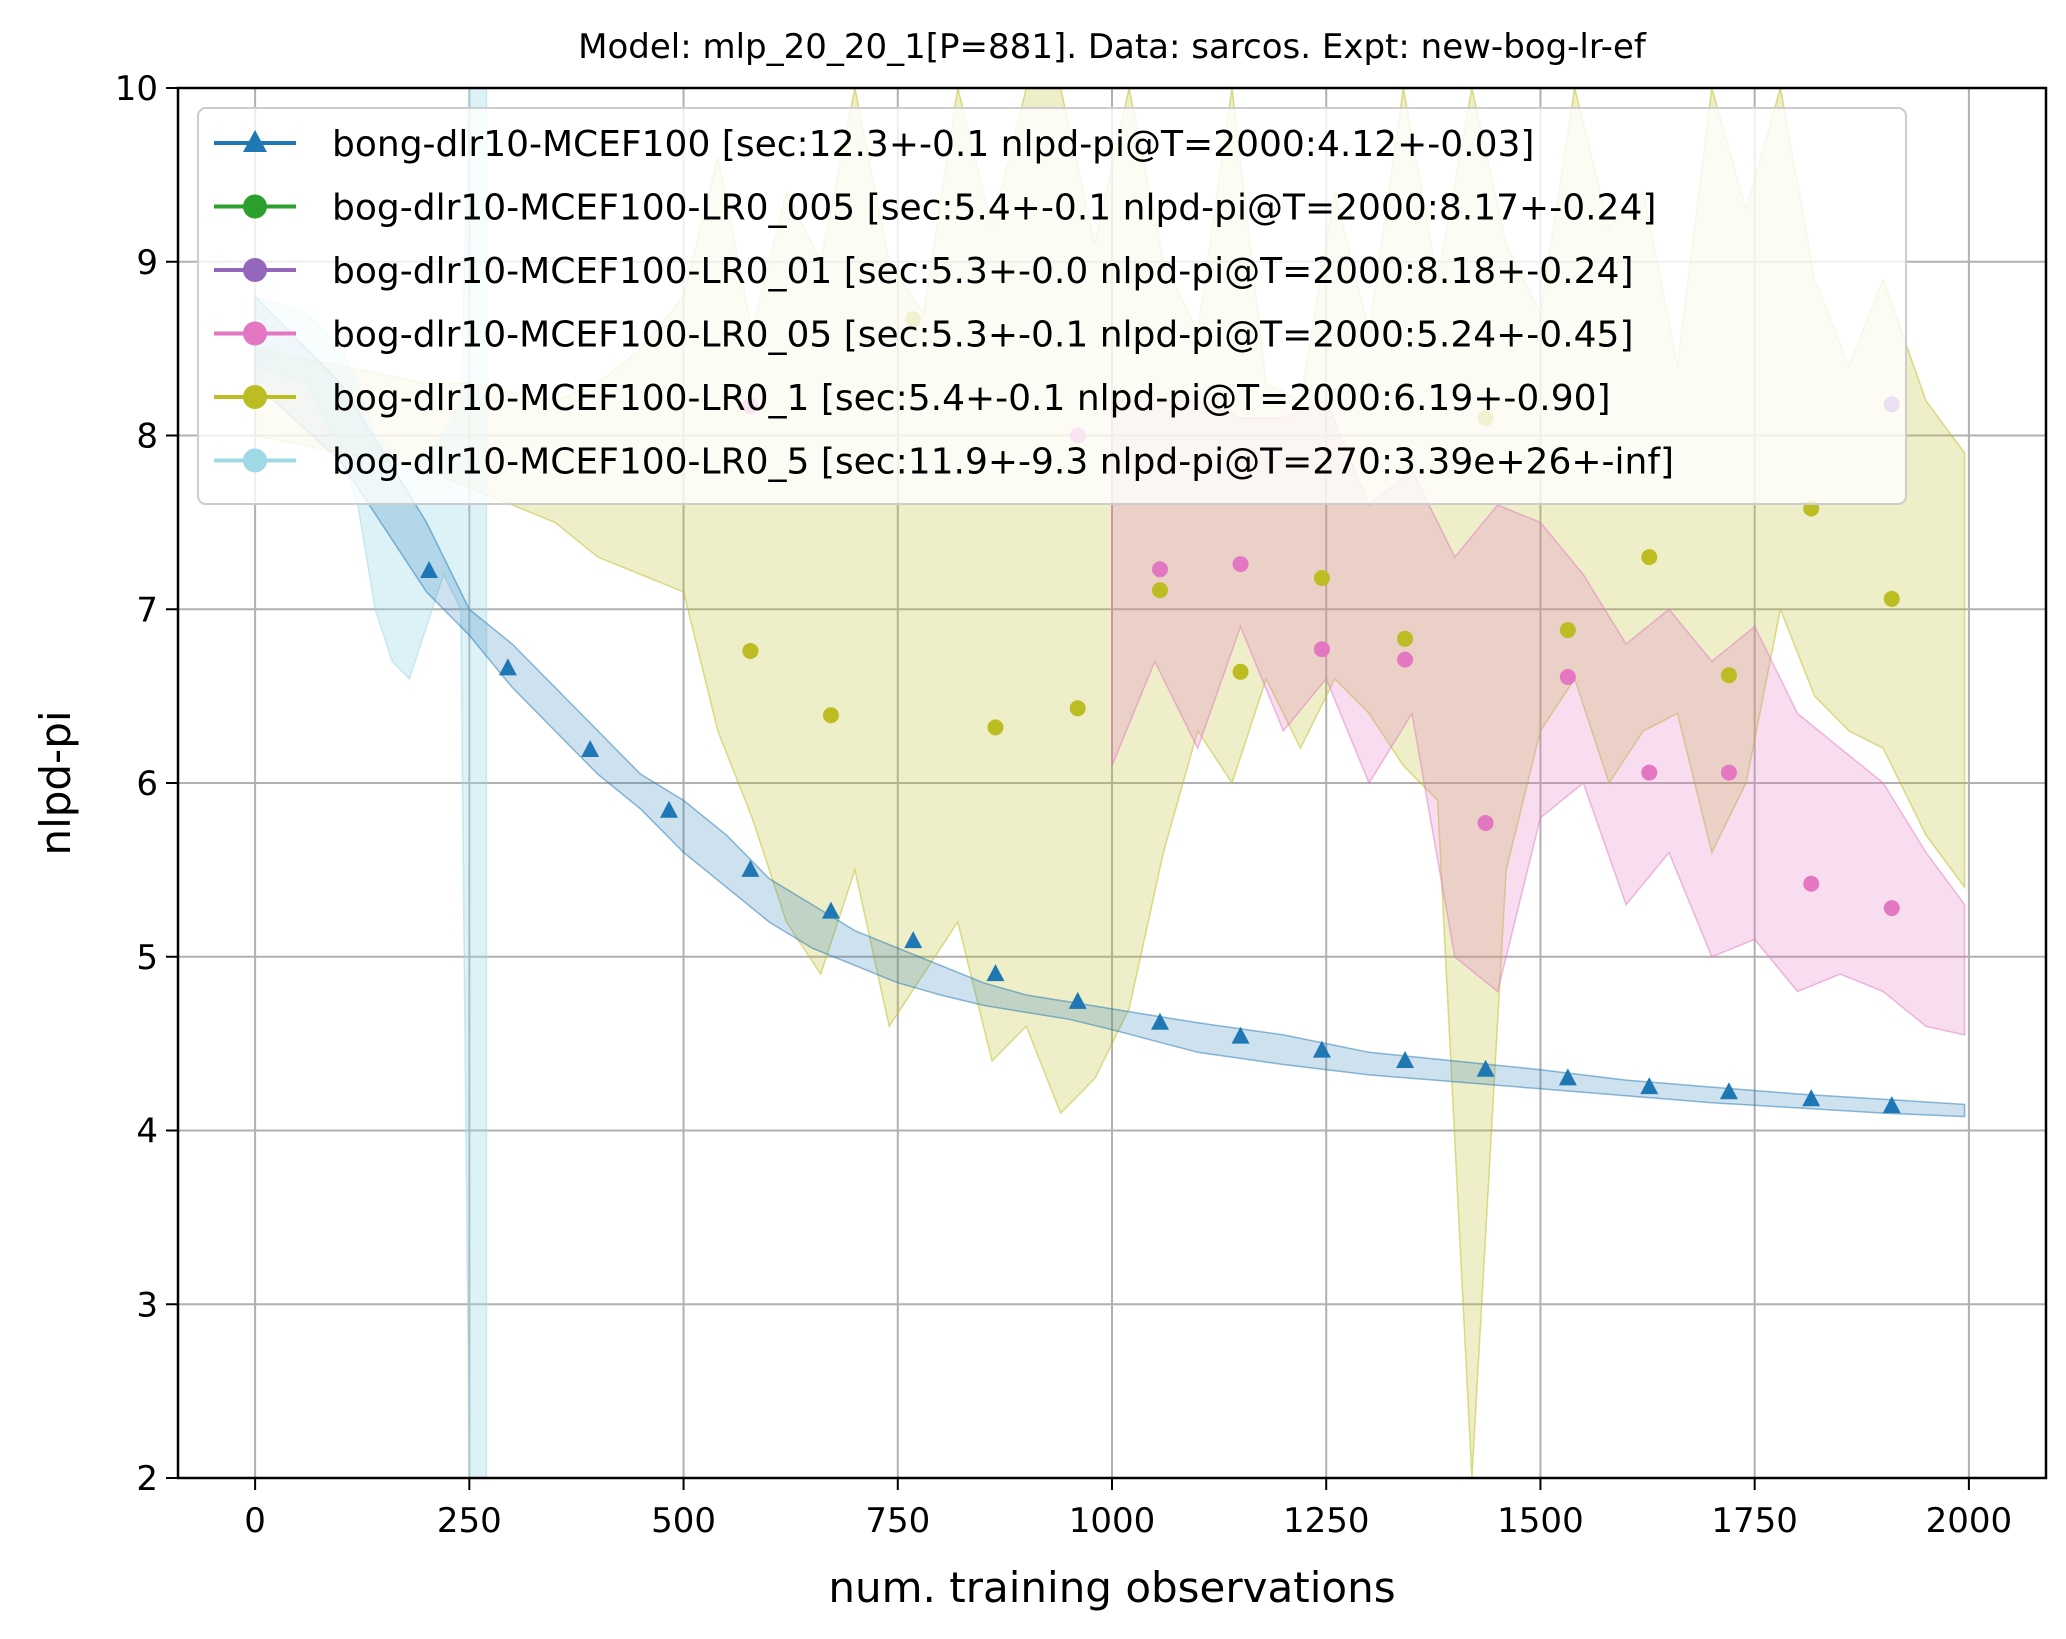  Describe the element at coordinates (147, 1479) in the screenshot. I see `y-tick-label: 2` at that location.